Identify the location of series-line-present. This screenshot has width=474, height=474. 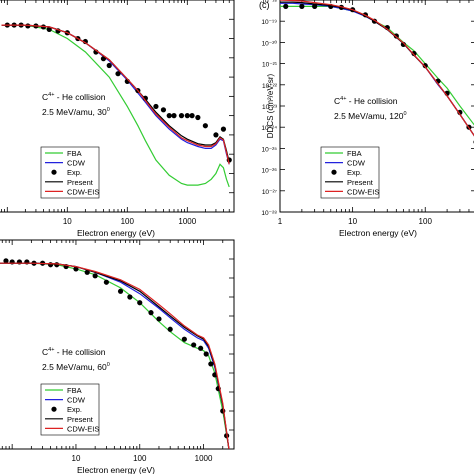
(115, 93).